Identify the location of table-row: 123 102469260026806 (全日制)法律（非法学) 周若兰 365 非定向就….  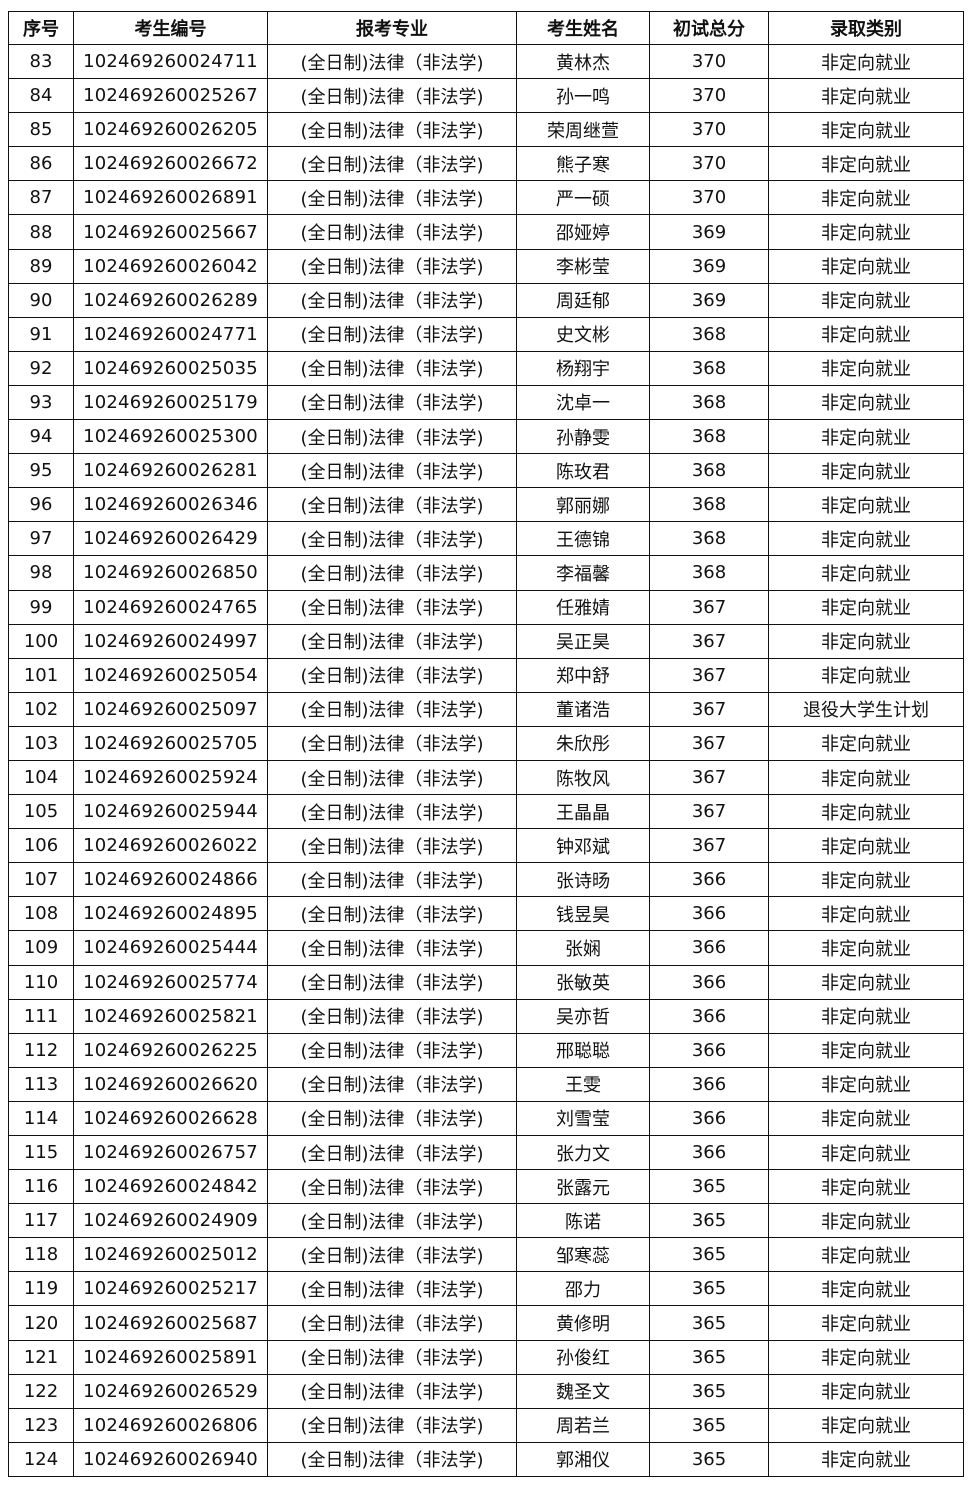
(486, 1425).